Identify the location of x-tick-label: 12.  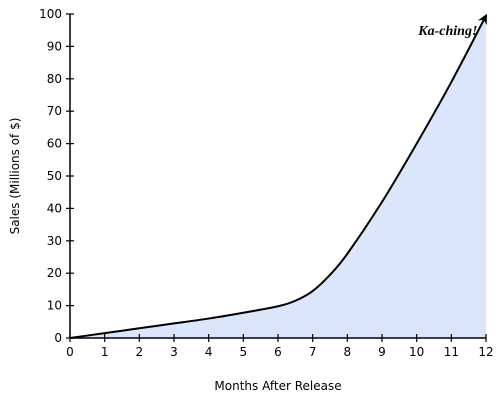
(485, 352).